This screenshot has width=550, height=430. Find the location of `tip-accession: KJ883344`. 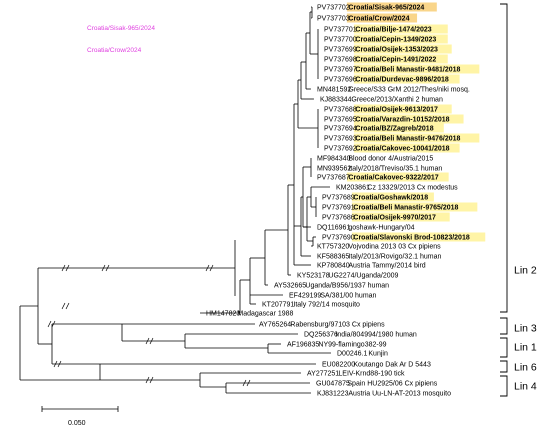

tip-accession: KJ883344 is located at coordinates (336, 100).